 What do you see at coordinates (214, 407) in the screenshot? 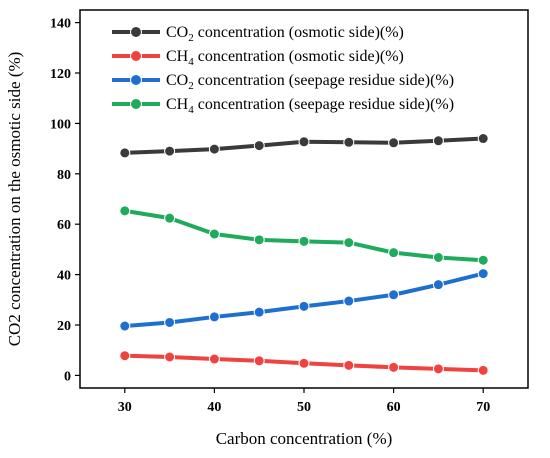
I see `x-tick-label: 40` at bounding box center [214, 407].